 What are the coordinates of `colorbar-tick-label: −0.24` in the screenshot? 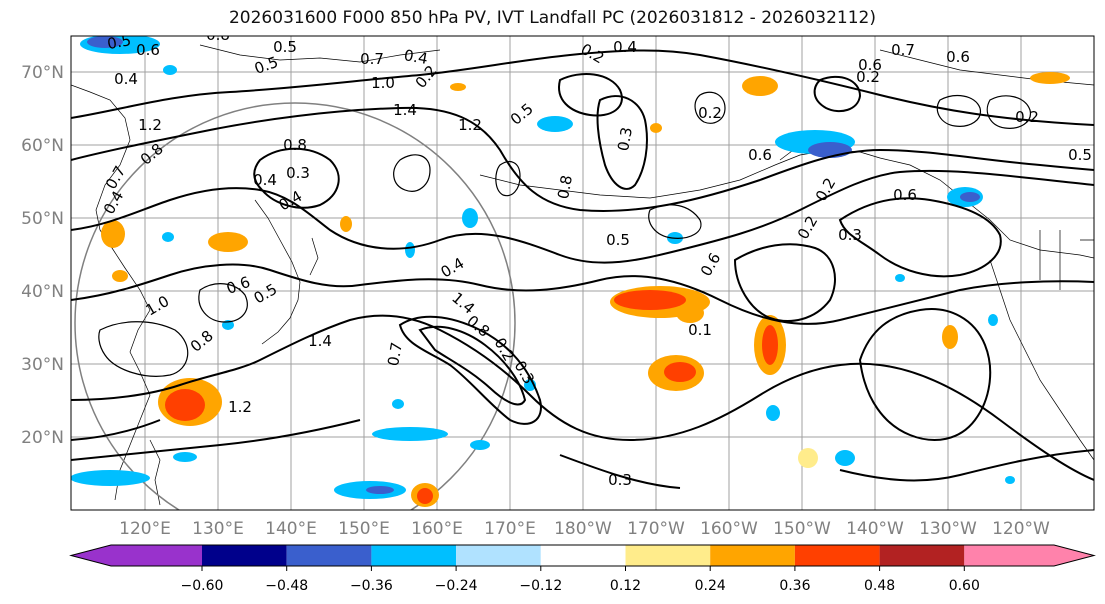 It's located at (456, 586).